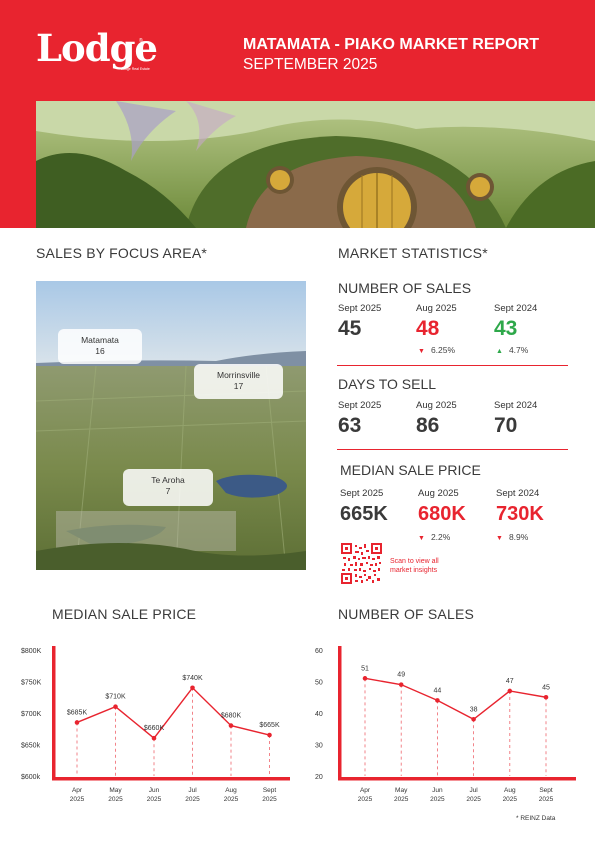 This screenshot has height=841, width=595. What do you see at coordinates (238, 385) in the screenshot?
I see `area-count: 17` at bounding box center [238, 385].